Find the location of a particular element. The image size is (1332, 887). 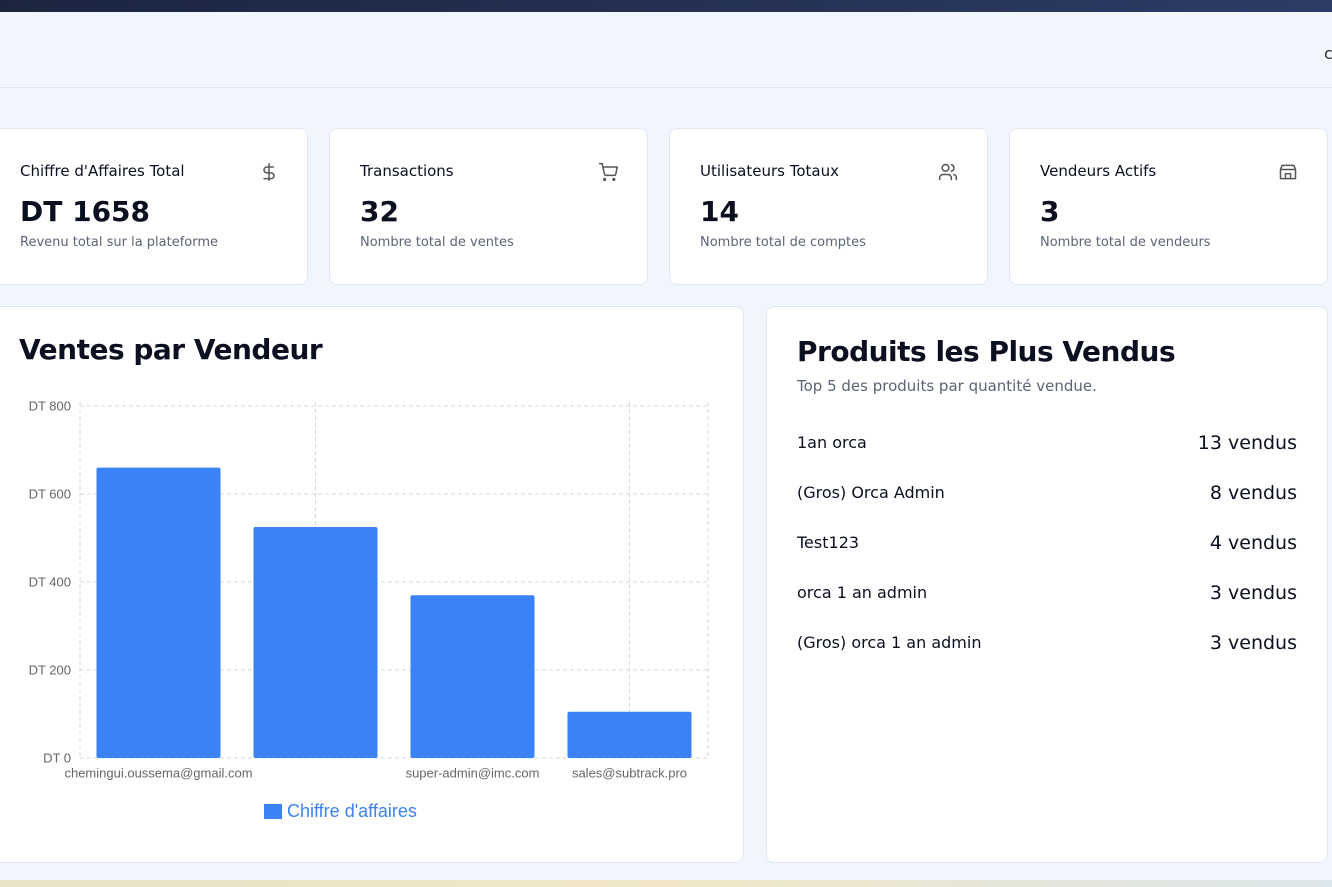

stat-title: Transactions is located at coordinates (407, 171).